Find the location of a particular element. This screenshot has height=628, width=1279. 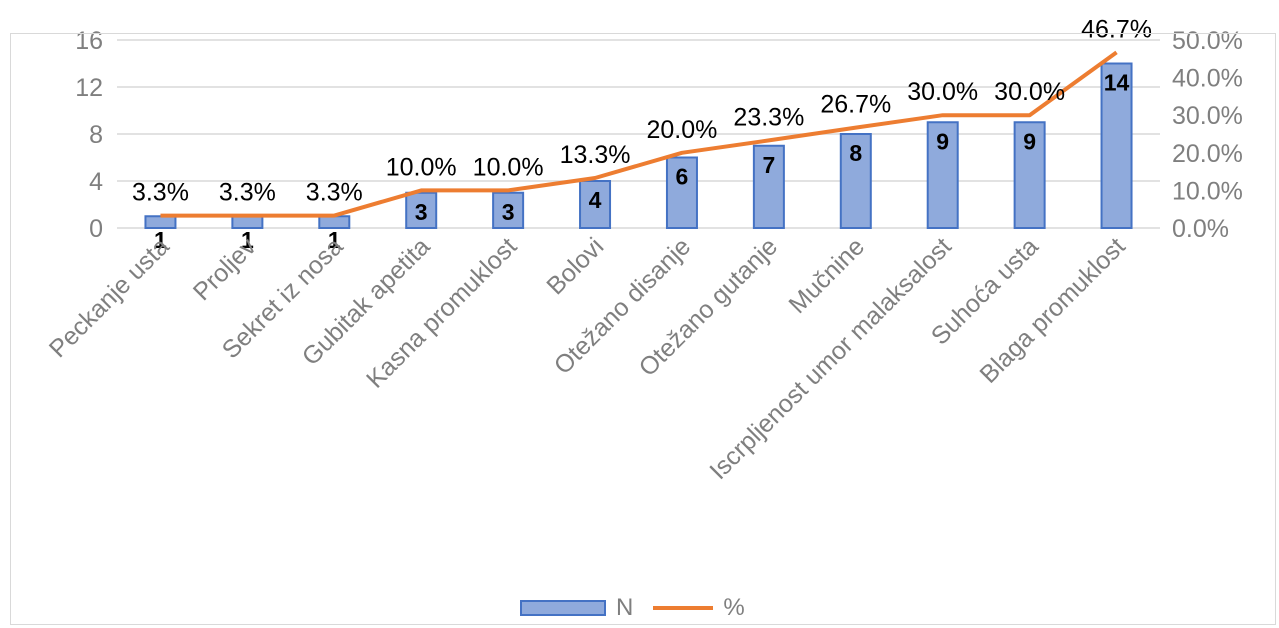

y-tick-right: 10.0% is located at coordinates (1207, 191).